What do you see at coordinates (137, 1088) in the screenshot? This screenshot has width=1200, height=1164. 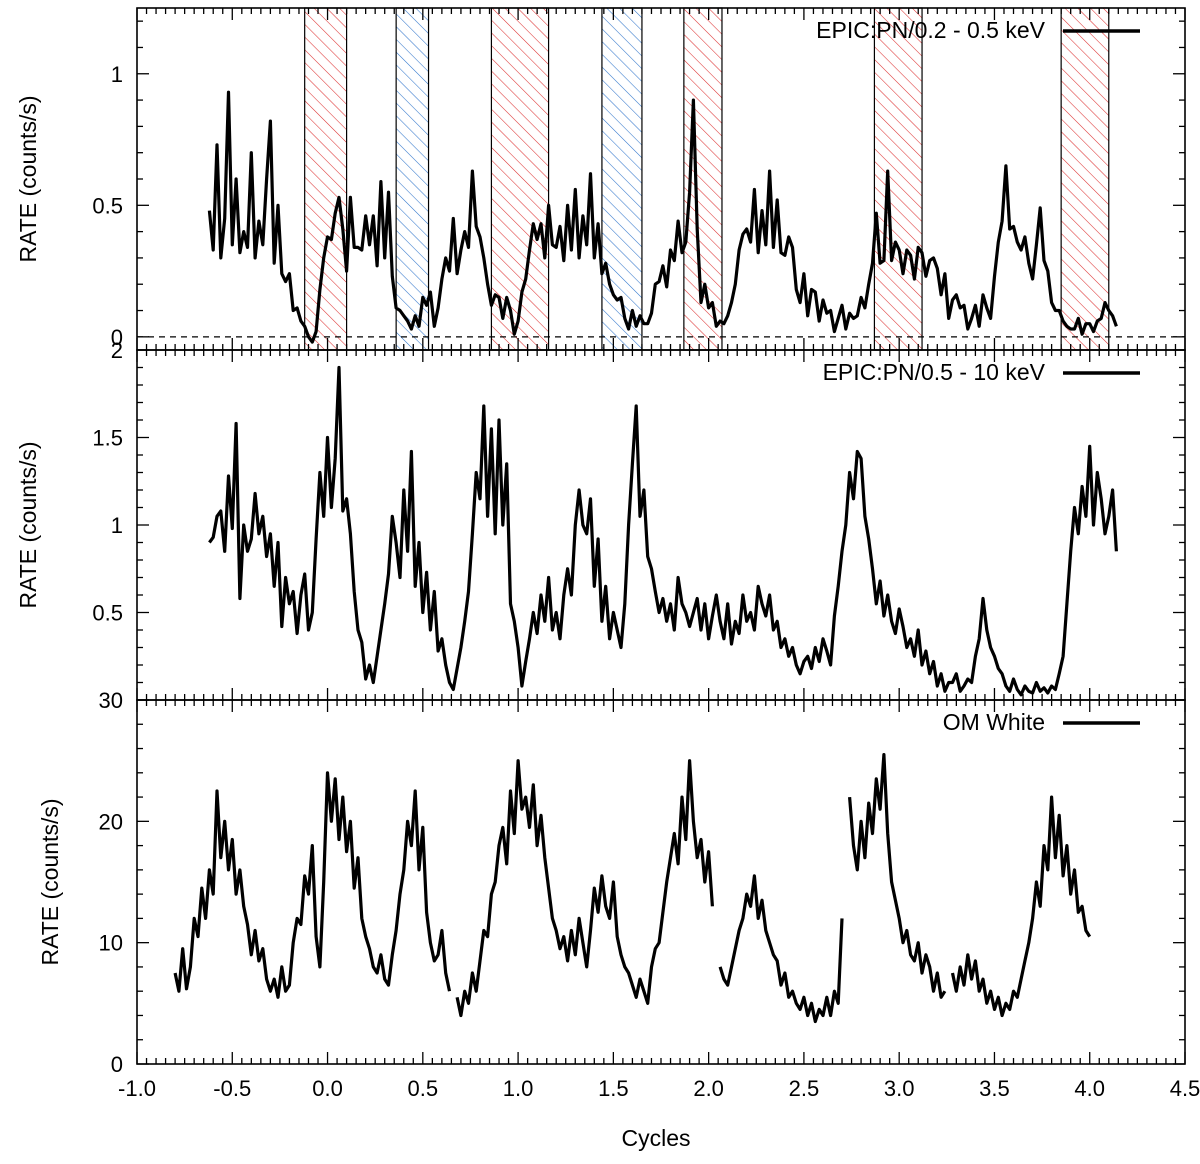 I see `x-tick-label: -1.0` at bounding box center [137, 1088].